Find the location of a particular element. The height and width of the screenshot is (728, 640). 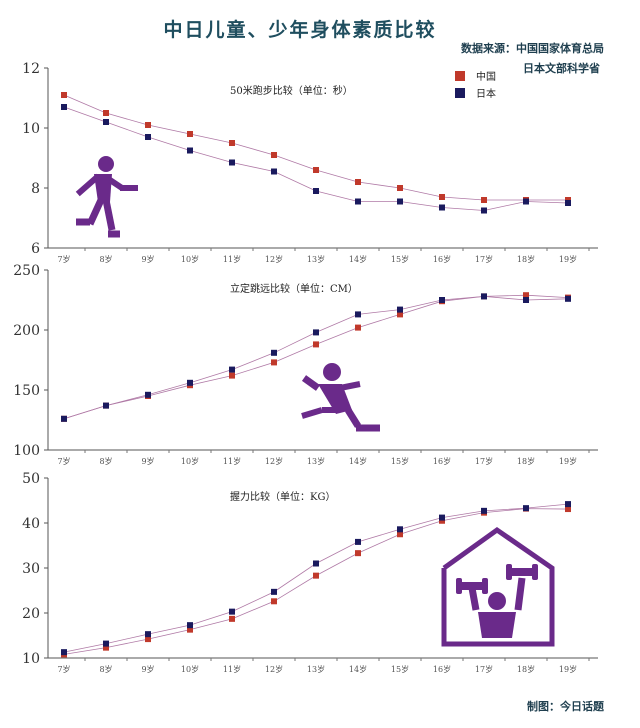

y-tick-label: 250 is located at coordinates (26, 271).